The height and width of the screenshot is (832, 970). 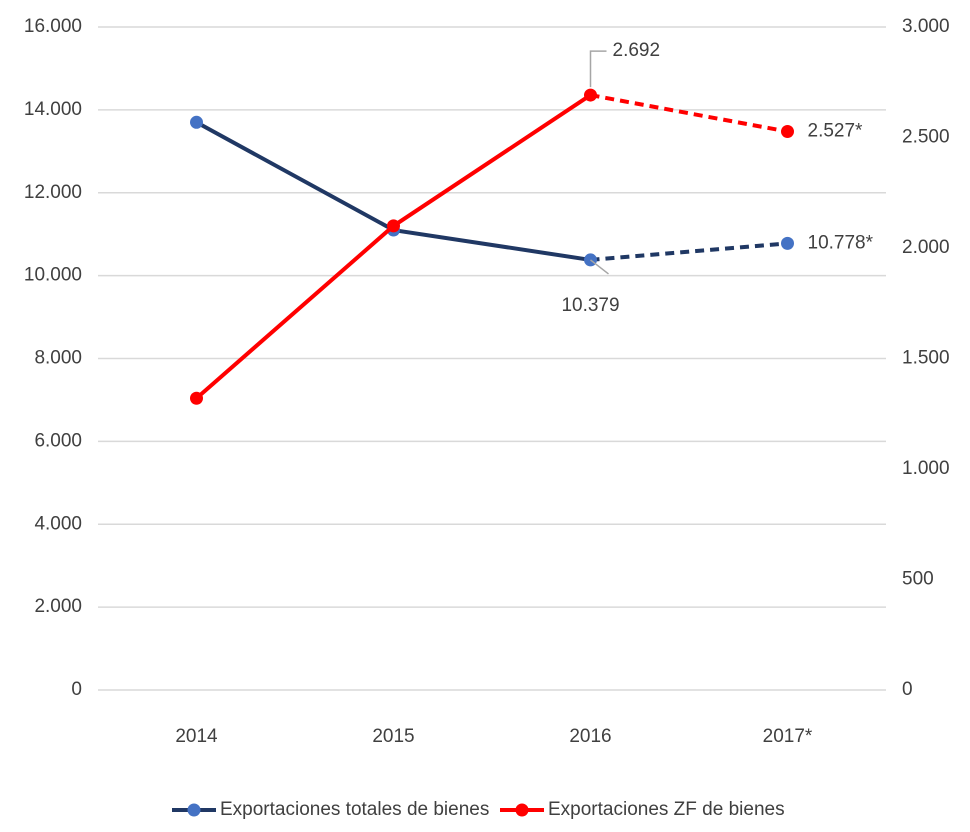 What do you see at coordinates (926, 358) in the screenshot?
I see `y2-tick-label: 1.500` at bounding box center [926, 358].